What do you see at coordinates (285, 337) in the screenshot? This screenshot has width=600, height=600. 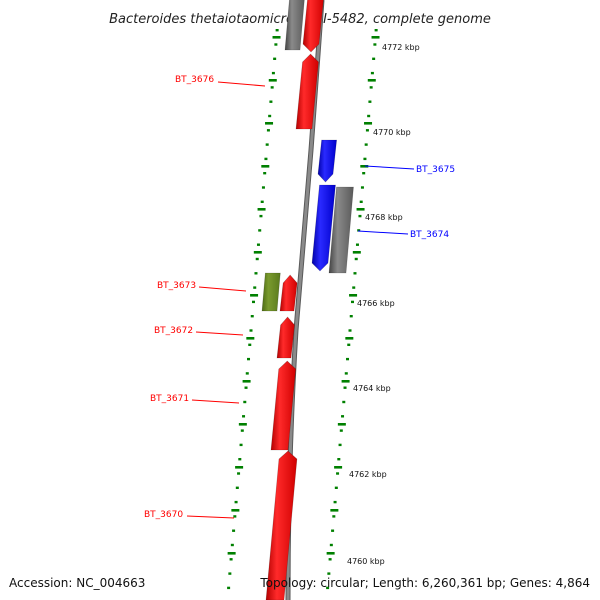 I see `arrow-bt3672` at bounding box center [285, 337].